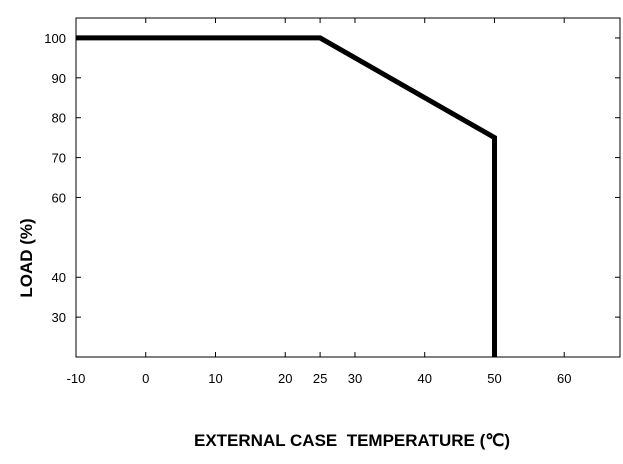 The image size is (623, 464). I want to click on x-tick-label: 30, so click(355, 378).